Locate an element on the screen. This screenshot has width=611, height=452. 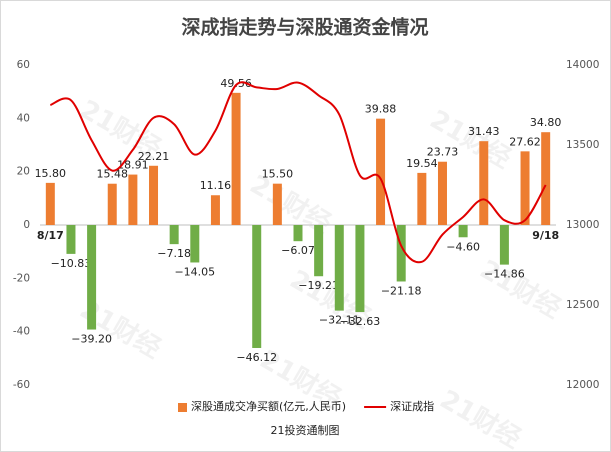
chart-title: 深成指走势与深股通资金情况 is located at coordinates (304, 27).